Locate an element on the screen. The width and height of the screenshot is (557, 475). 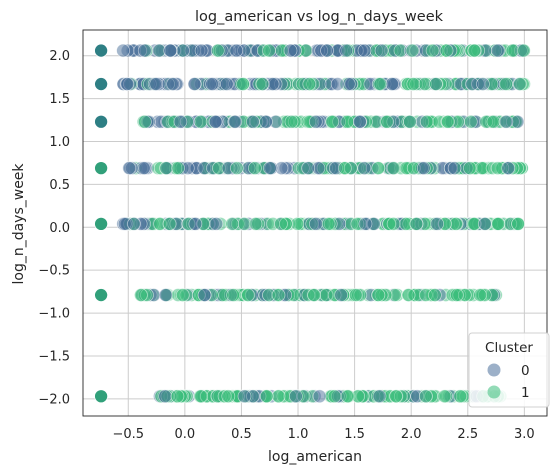
legend-title: Cluster is located at coordinates (509, 348).